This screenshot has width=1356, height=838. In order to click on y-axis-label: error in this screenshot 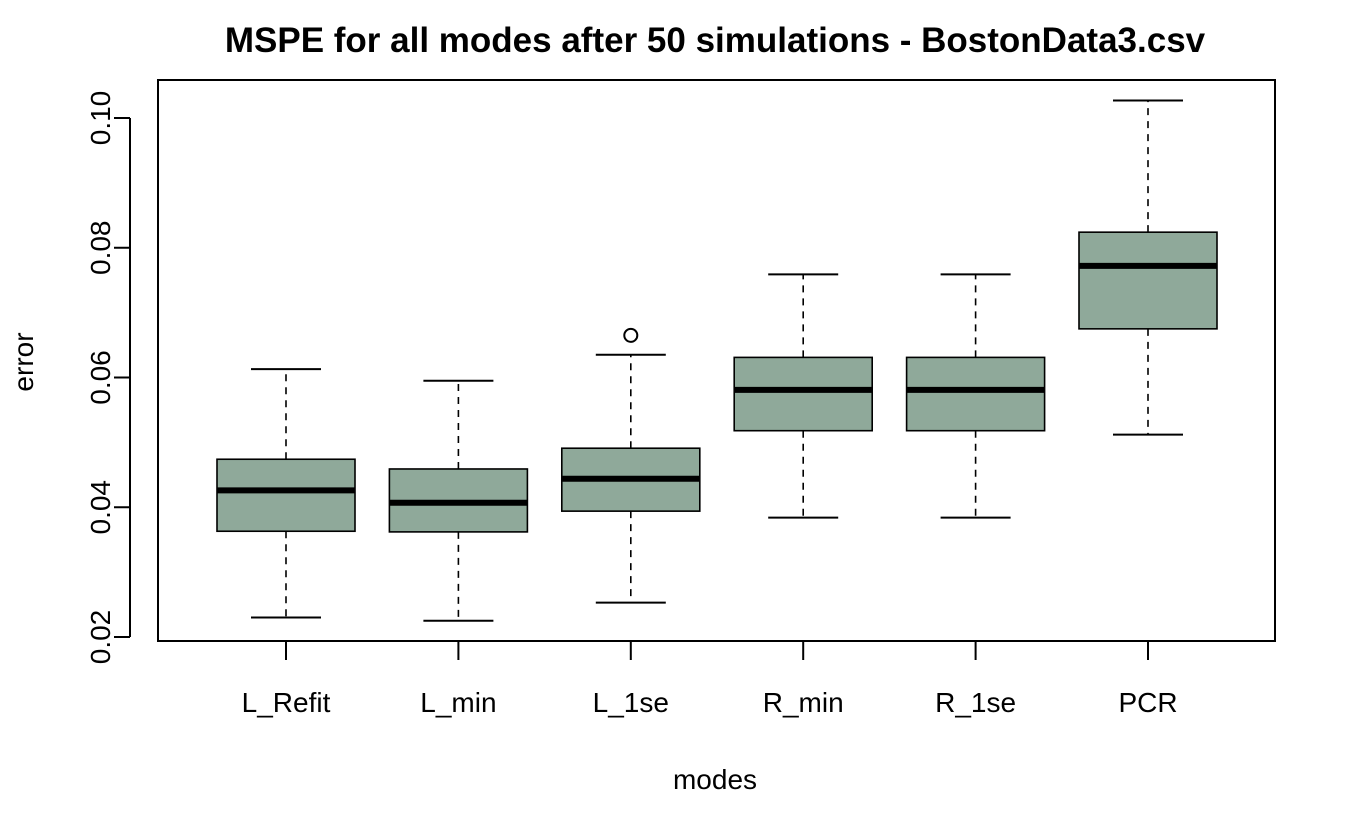, I will do `click(23, 361)`.